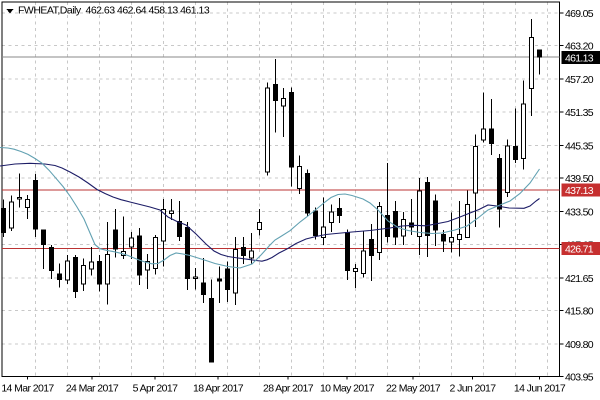 Image resolution: width=600 pixels, height=400 pixels. I want to click on svg-text: 415.80, so click(579, 312).